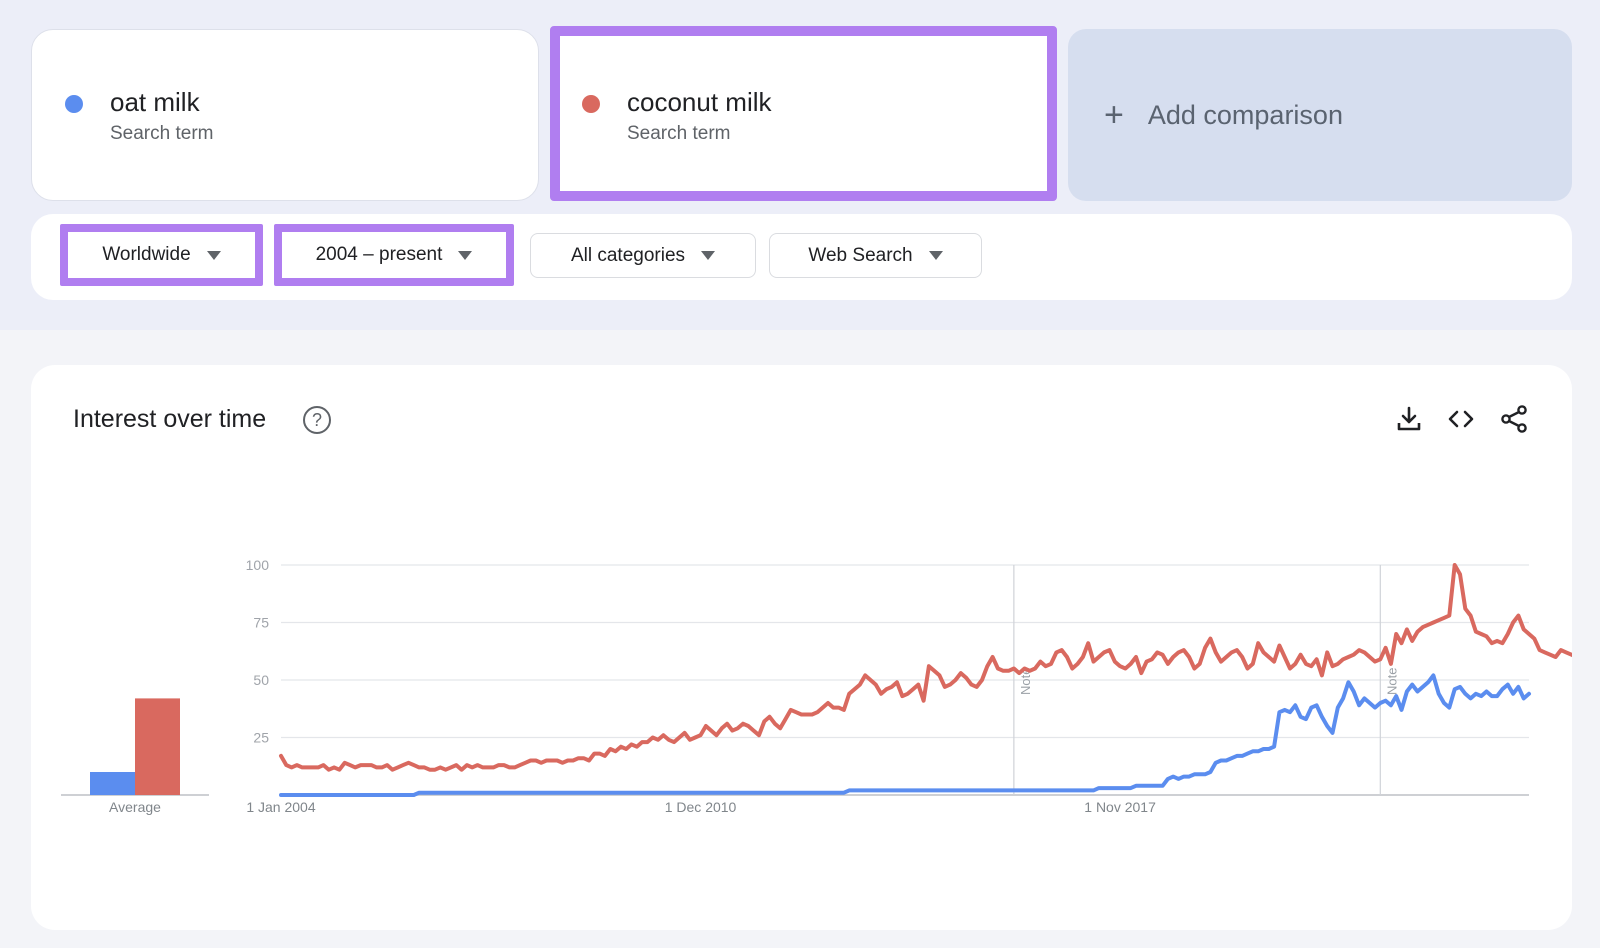 This screenshot has width=1600, height=948. Describe the element at coordinates (157, 746) in the screenshot. I see `average-bar-coconut-milk` at that location.